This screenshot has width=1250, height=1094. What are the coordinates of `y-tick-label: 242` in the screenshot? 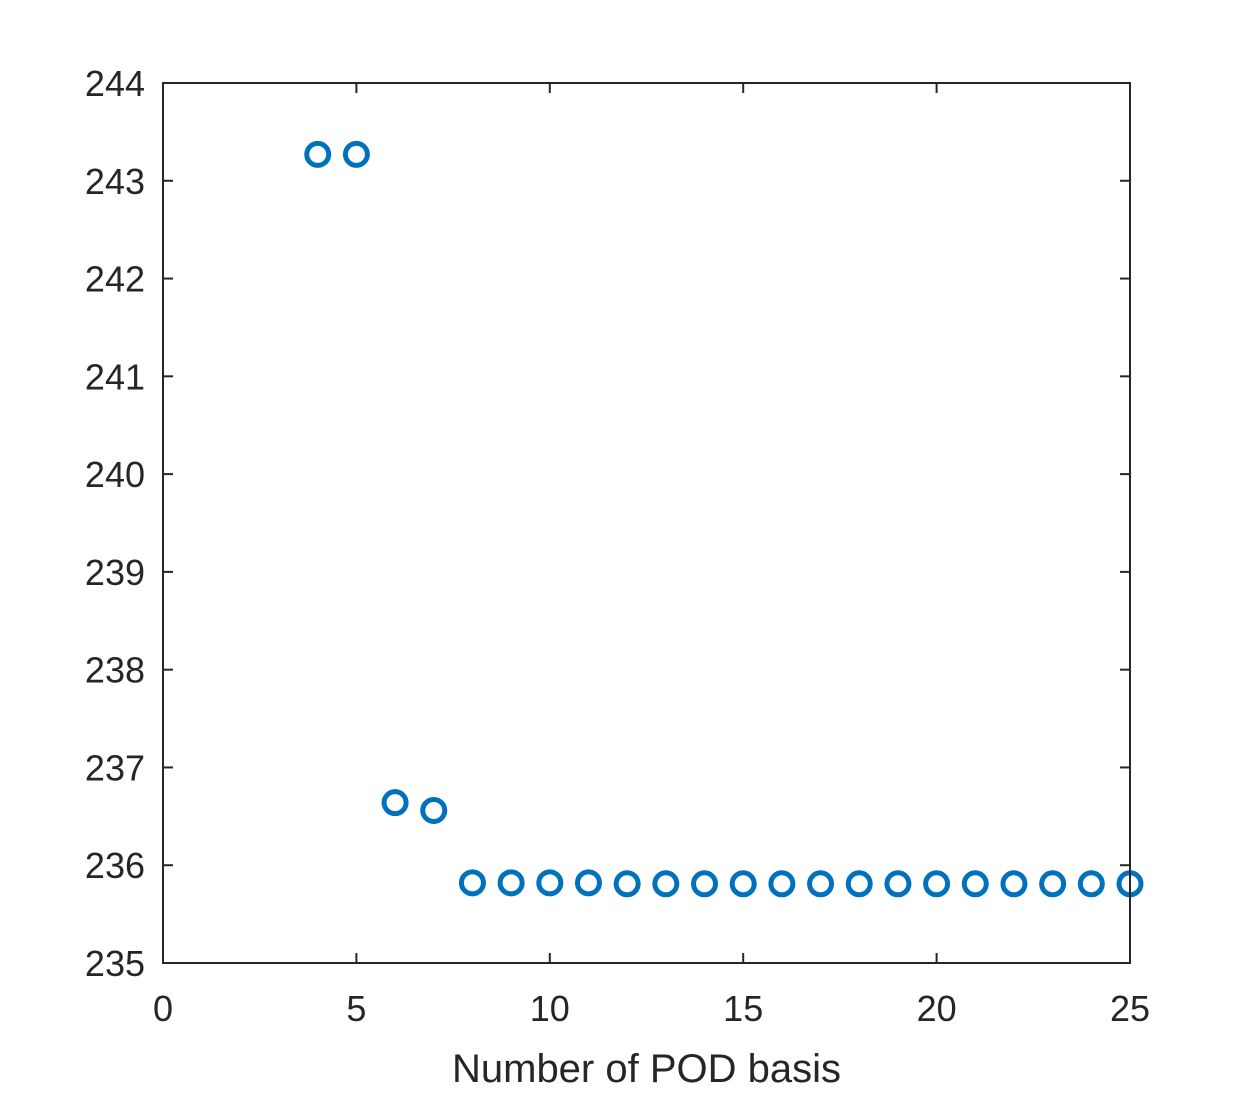 It's located at (115, 279).